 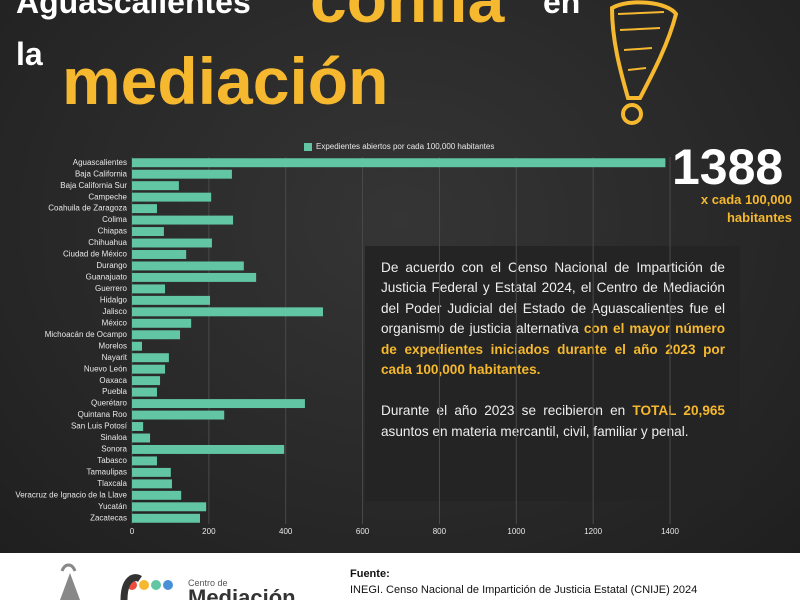 What do you see at coordinates (115, 311) in the screenshot?
I see `y-tick-label: Jalisco` at bounding box center [115, 311].